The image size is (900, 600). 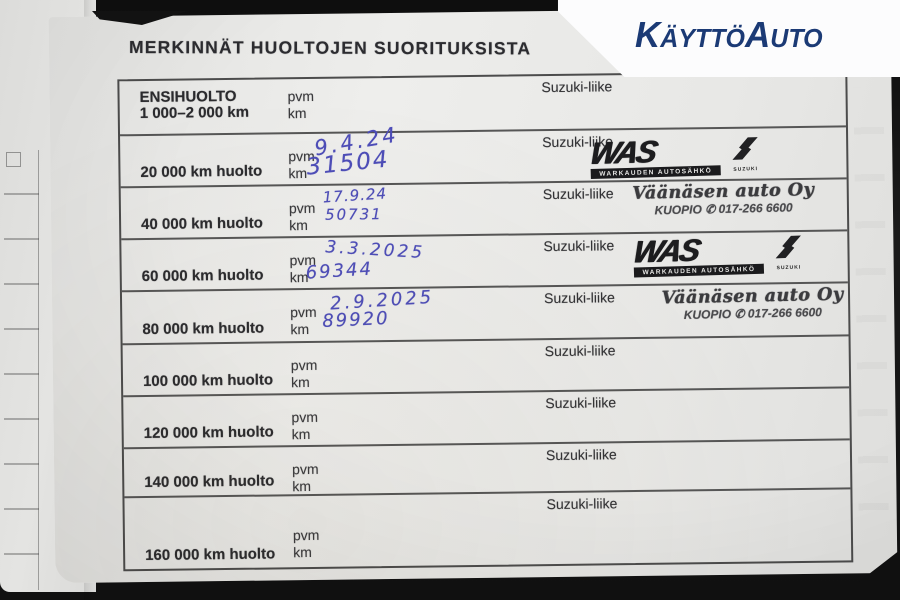 I want to click on service-interval-label: ENSIHUOLTO 1 000–2 000 km, so click(x=194, y=105).